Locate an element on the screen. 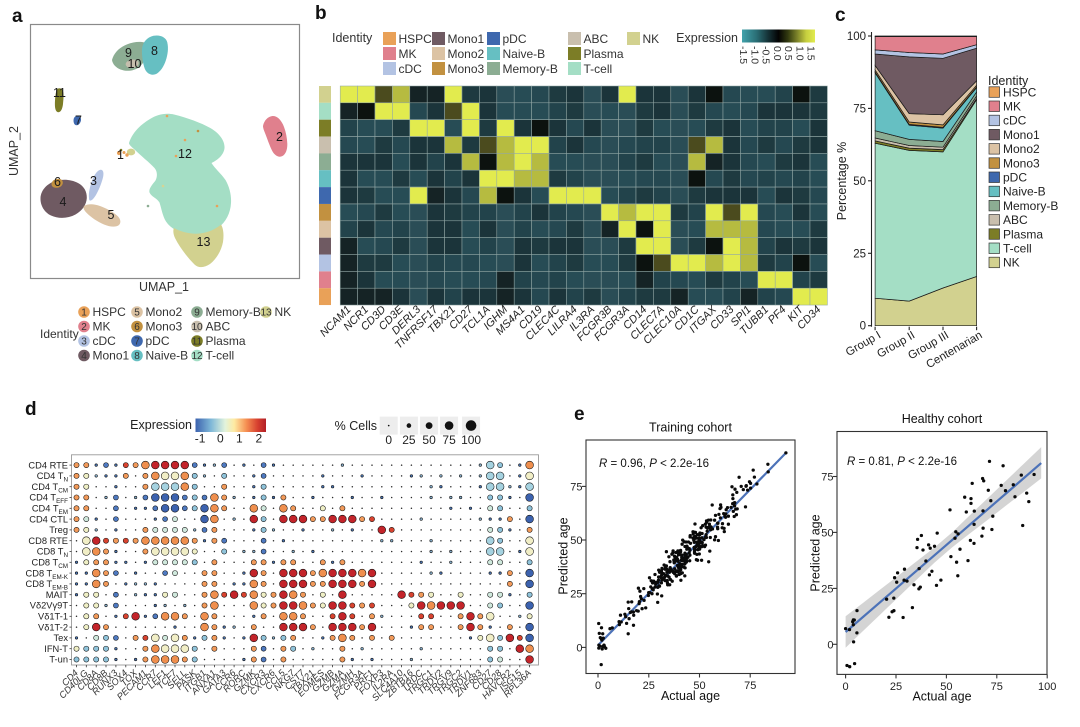 The width and height of the screenshot is (1080, 727). svg-text: Naive-B is located at coordinates (167, 356).